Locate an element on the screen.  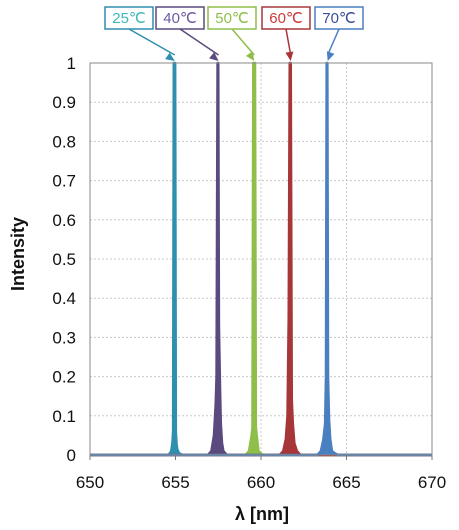
x-tick-label: 670 is located at coordinates (432, 482).